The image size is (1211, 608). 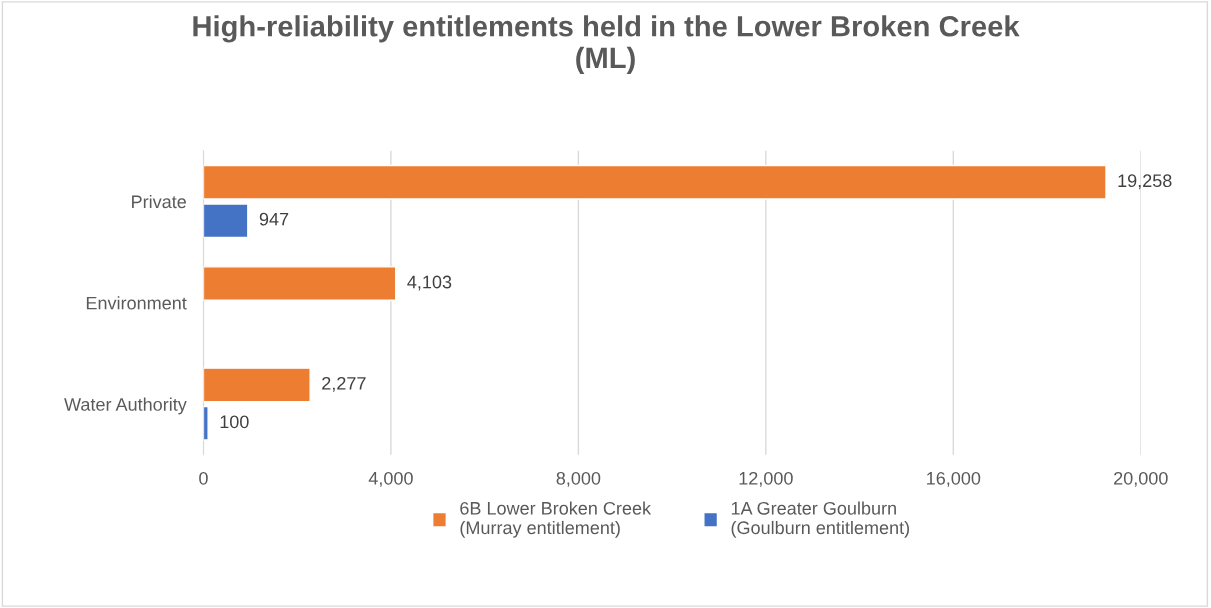 I want to click on x-tick-label: 16,000, so click(x=954, y=479).